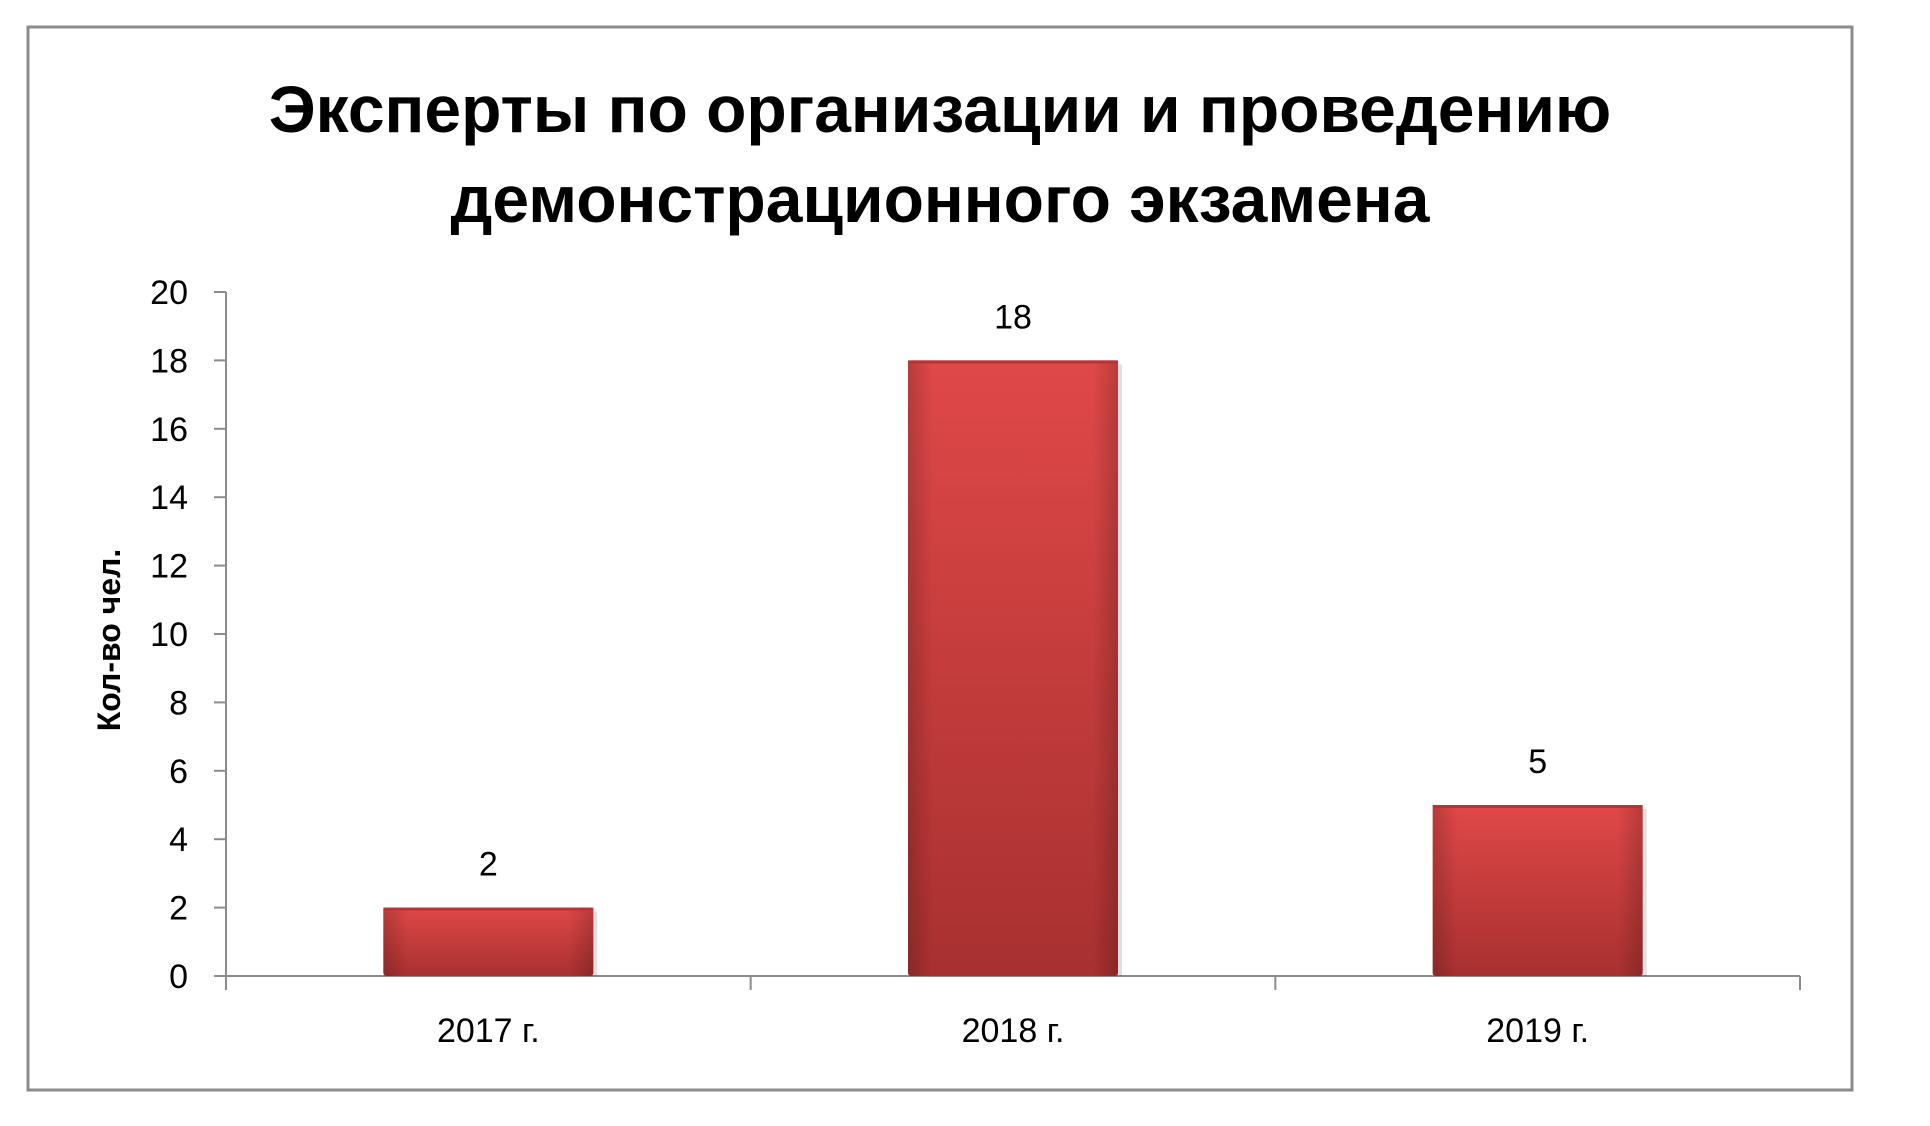 The width and height of the screenshot is (1930, 1126). I want to click on x-category-label: 2019 г., so click(1537, 1031).